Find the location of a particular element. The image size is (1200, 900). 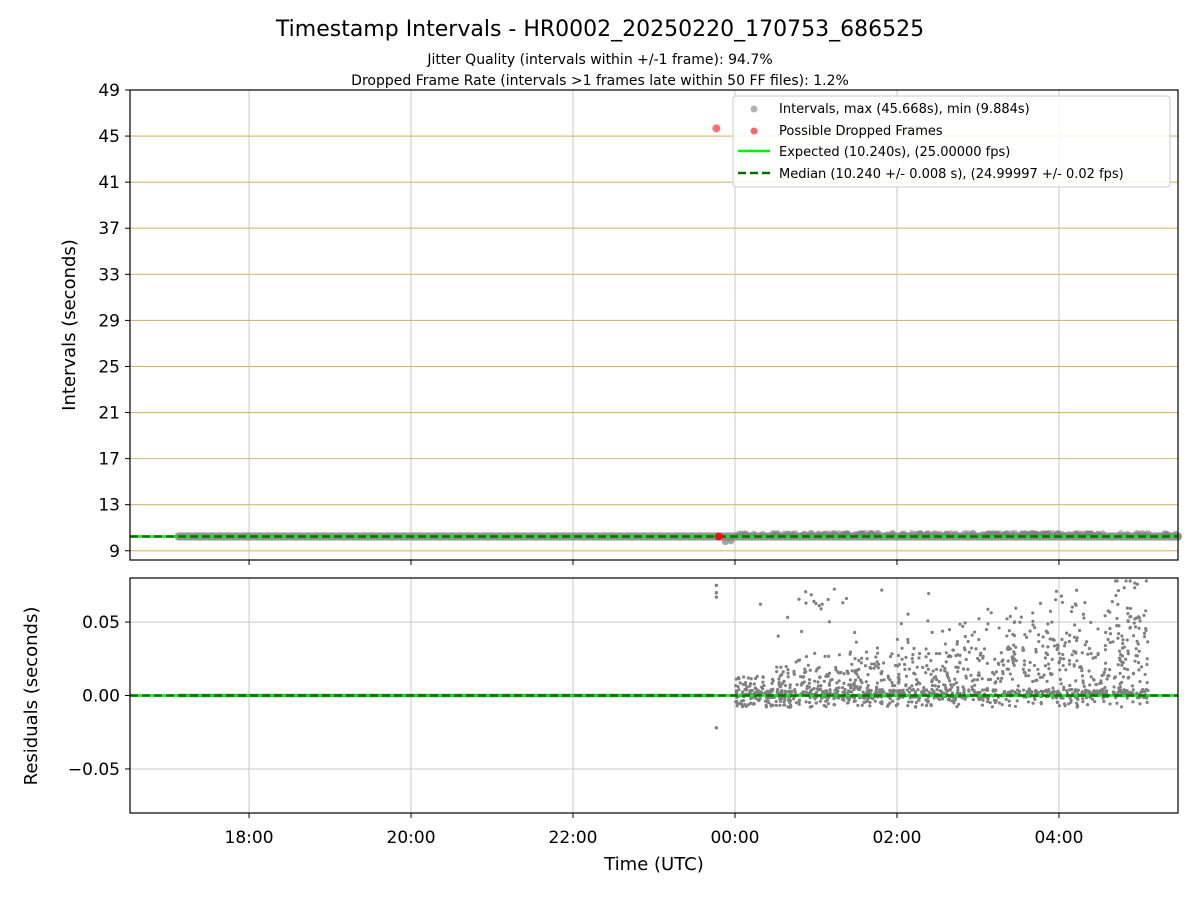

residuals-y-axis-label: Residuals (seconds) is located at coordinates (31, 696).